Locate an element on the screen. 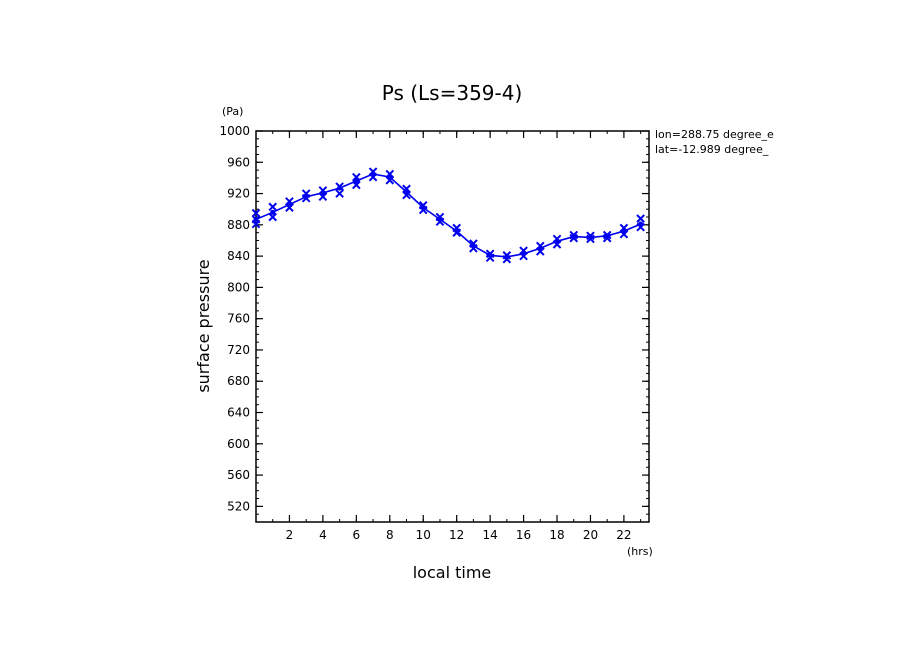 The width and height of the screenshot is (904, 654). y-tick-label: 560 is located at coordinates (238, 475).